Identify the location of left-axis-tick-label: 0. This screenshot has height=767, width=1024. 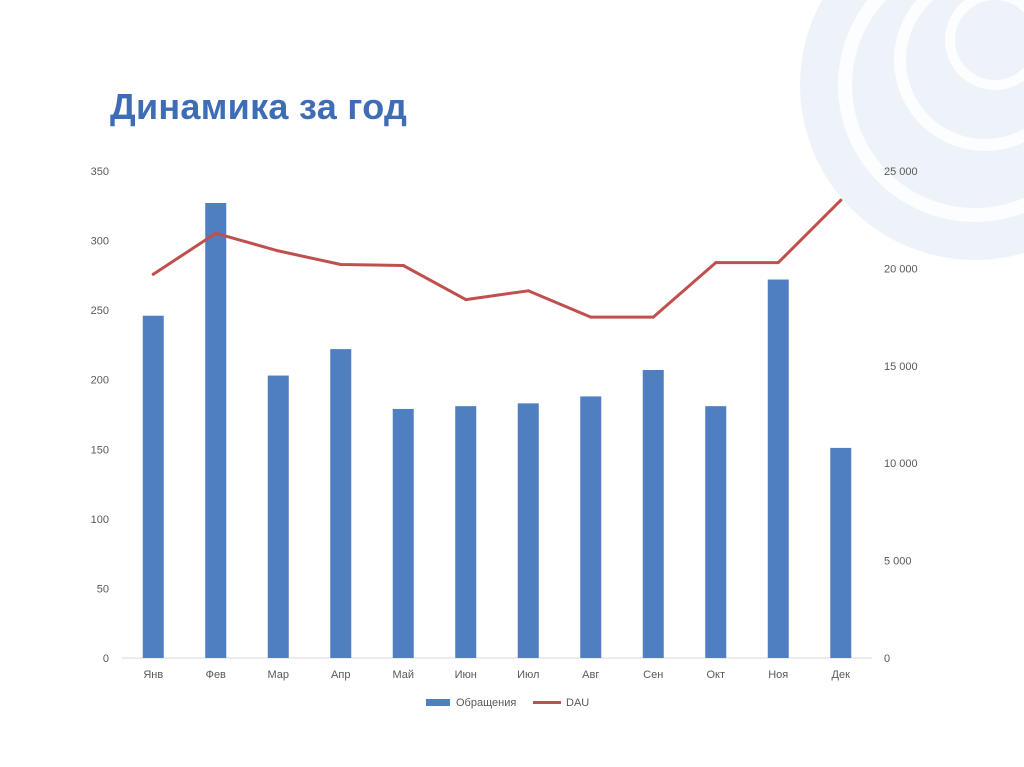
(106, 659).